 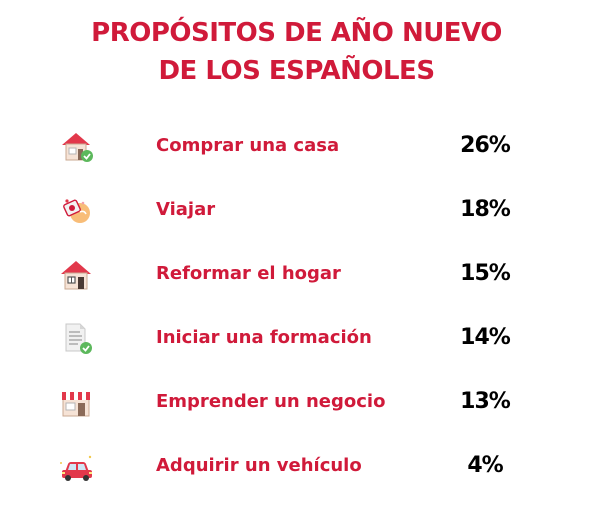 I want to click on table-row: Reformar el hogar 15%, so click(x=296, y=275).